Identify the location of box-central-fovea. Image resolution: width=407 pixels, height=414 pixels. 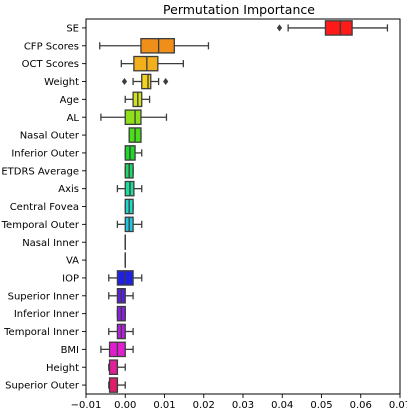
(129, 206).